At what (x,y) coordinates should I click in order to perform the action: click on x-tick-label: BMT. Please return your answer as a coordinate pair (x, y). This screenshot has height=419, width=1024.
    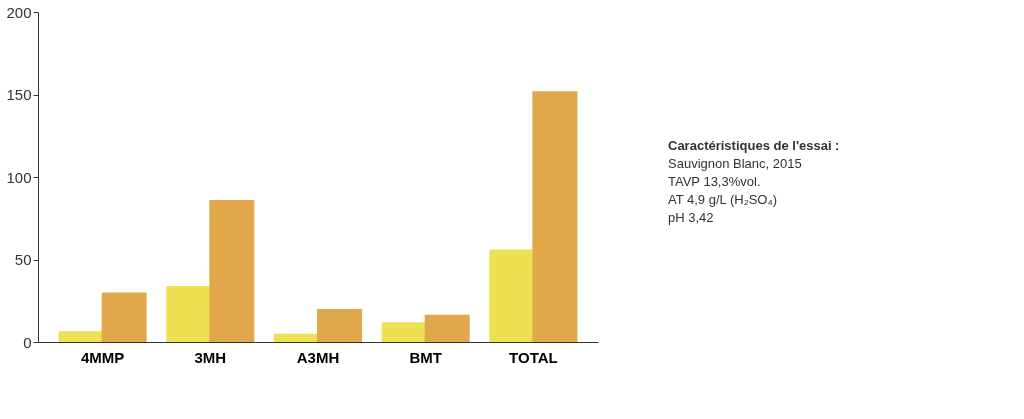
    Looking at the image, I should click on (425, 357).